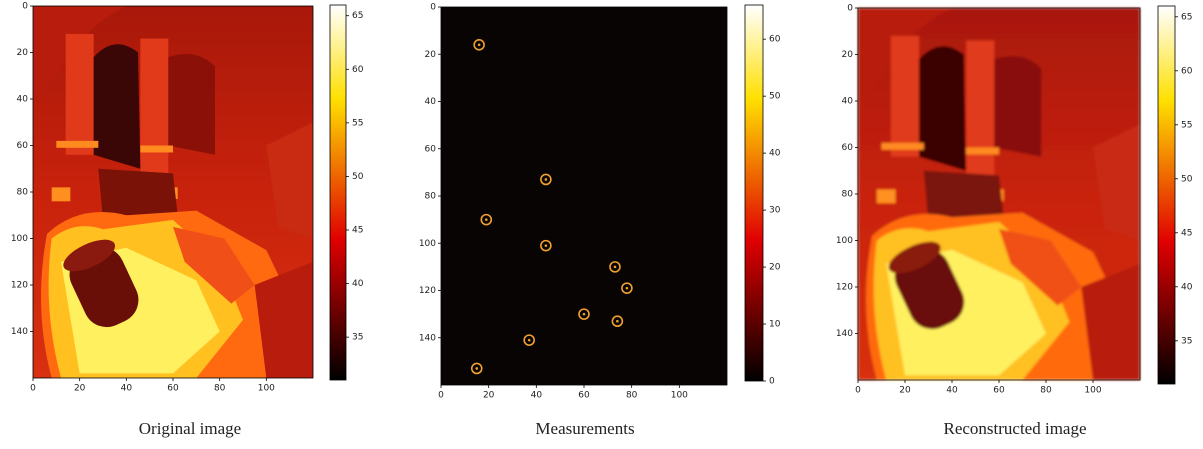  Describe the element at coordinates (1014, 428) in the screenshot. I see `caption: Reconstructed image` at that location.